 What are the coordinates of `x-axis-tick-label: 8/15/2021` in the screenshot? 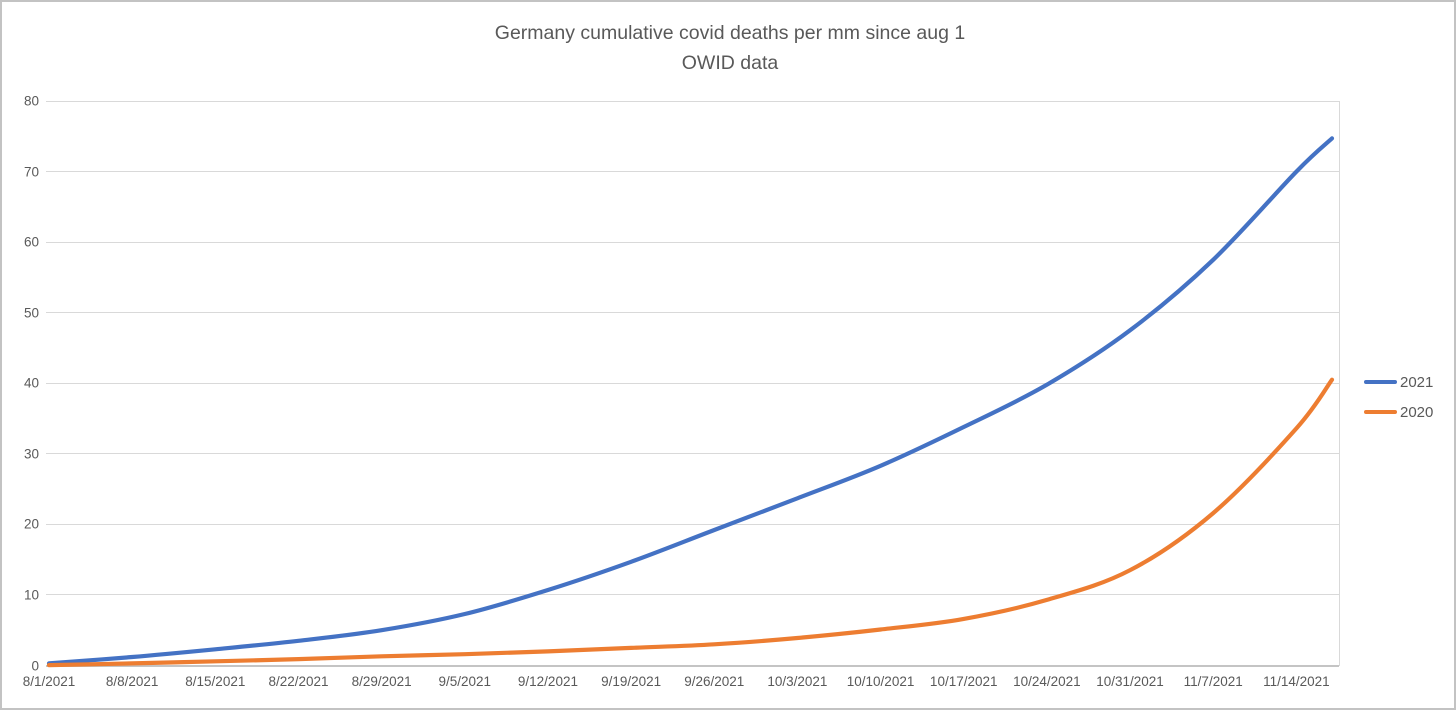 It's located at (215, 681).